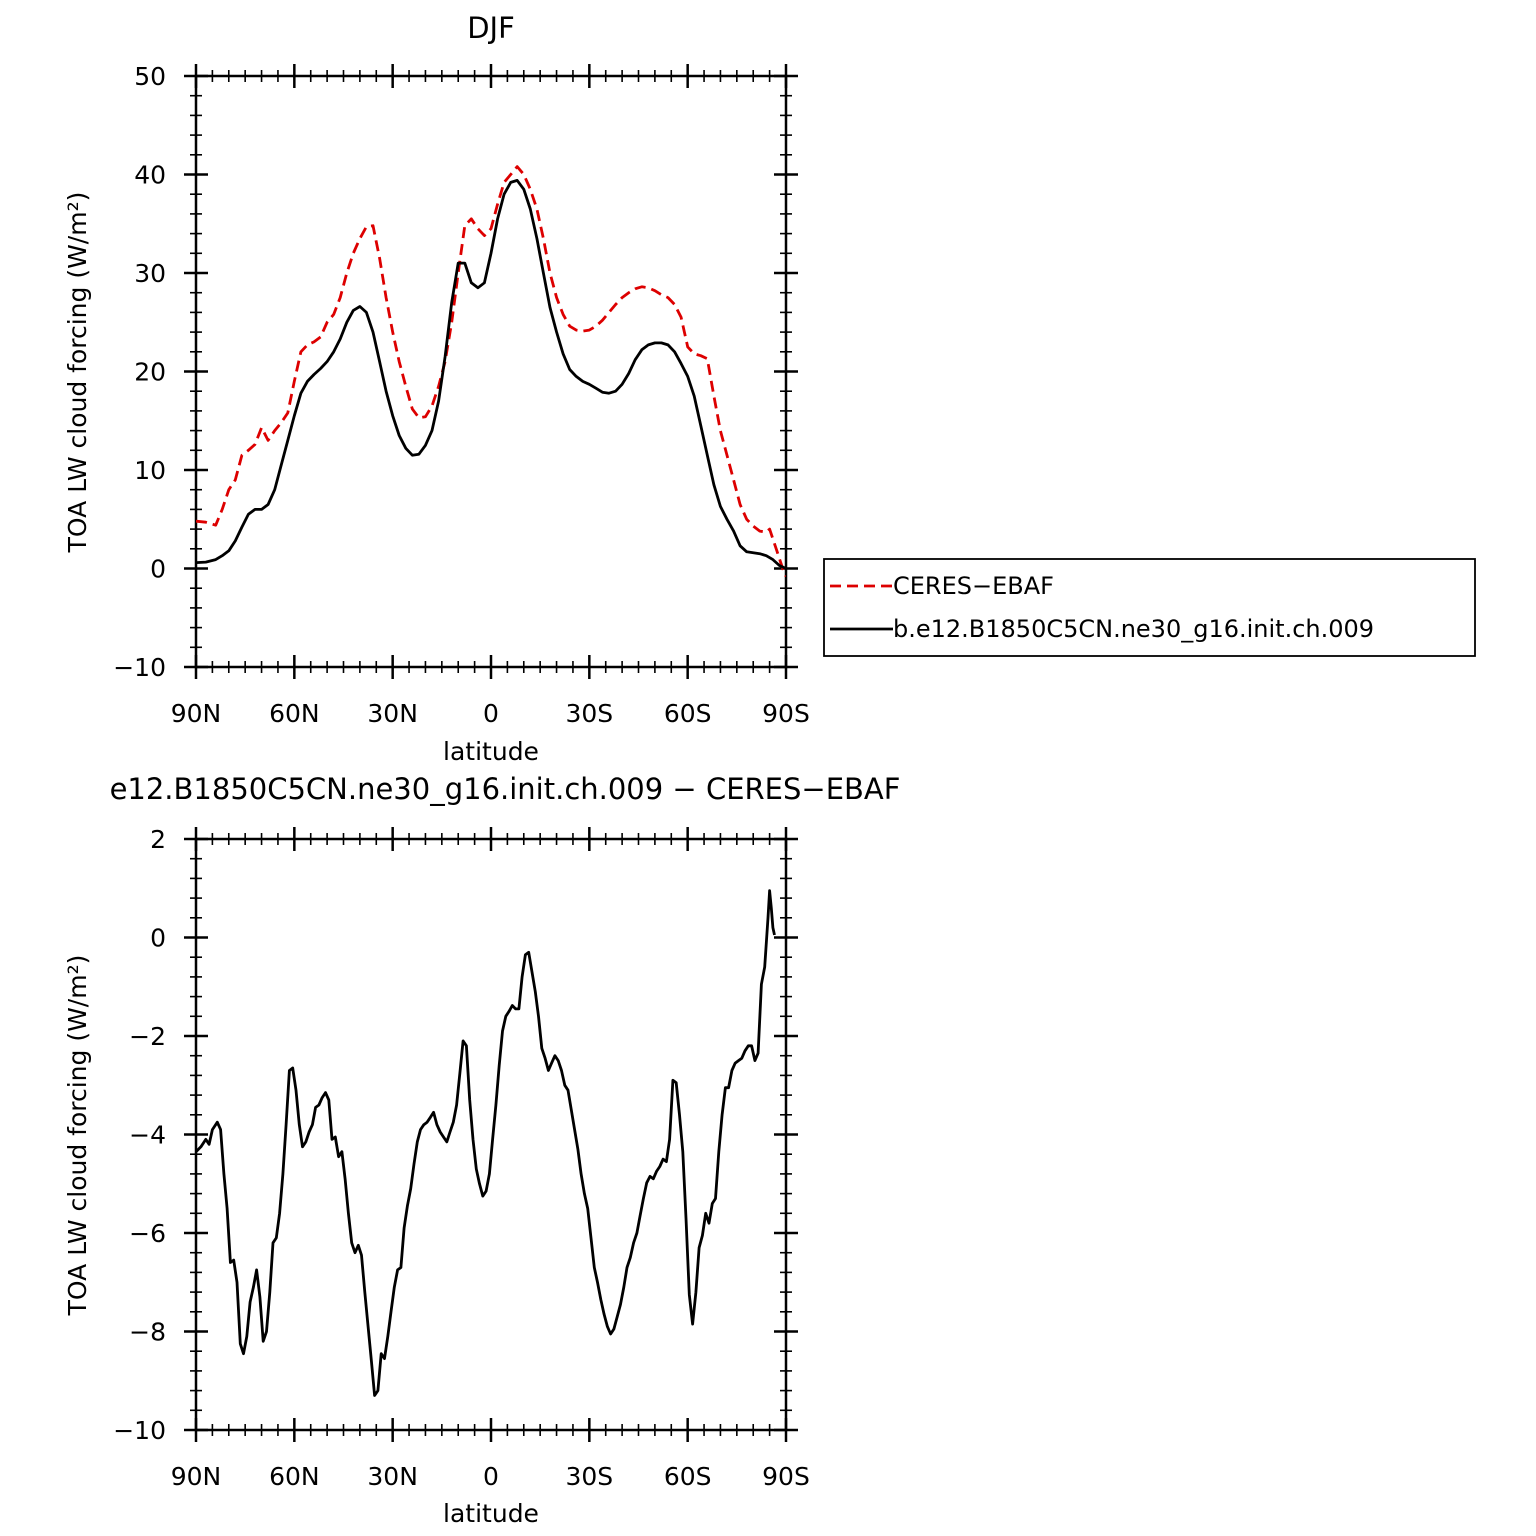 Image resolution: width=1536 pixels, height=1536 pixels. I want to click on top-x-tick-label: 0, so click(491, 713).